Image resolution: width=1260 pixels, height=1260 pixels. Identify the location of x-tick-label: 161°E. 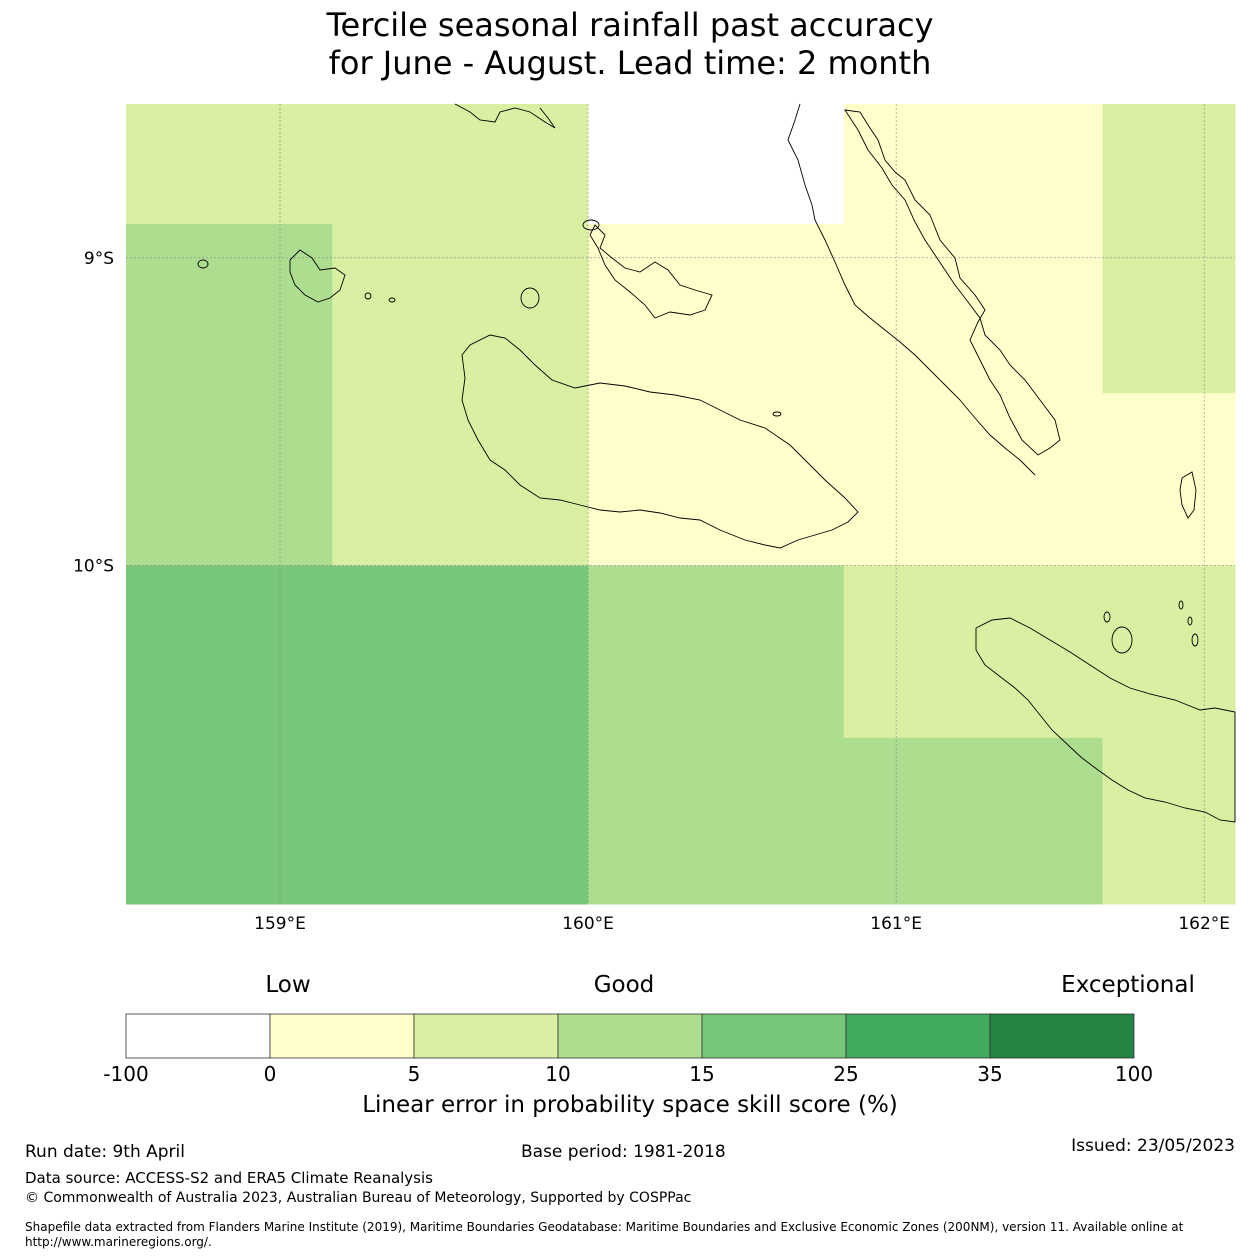
(896, 924).